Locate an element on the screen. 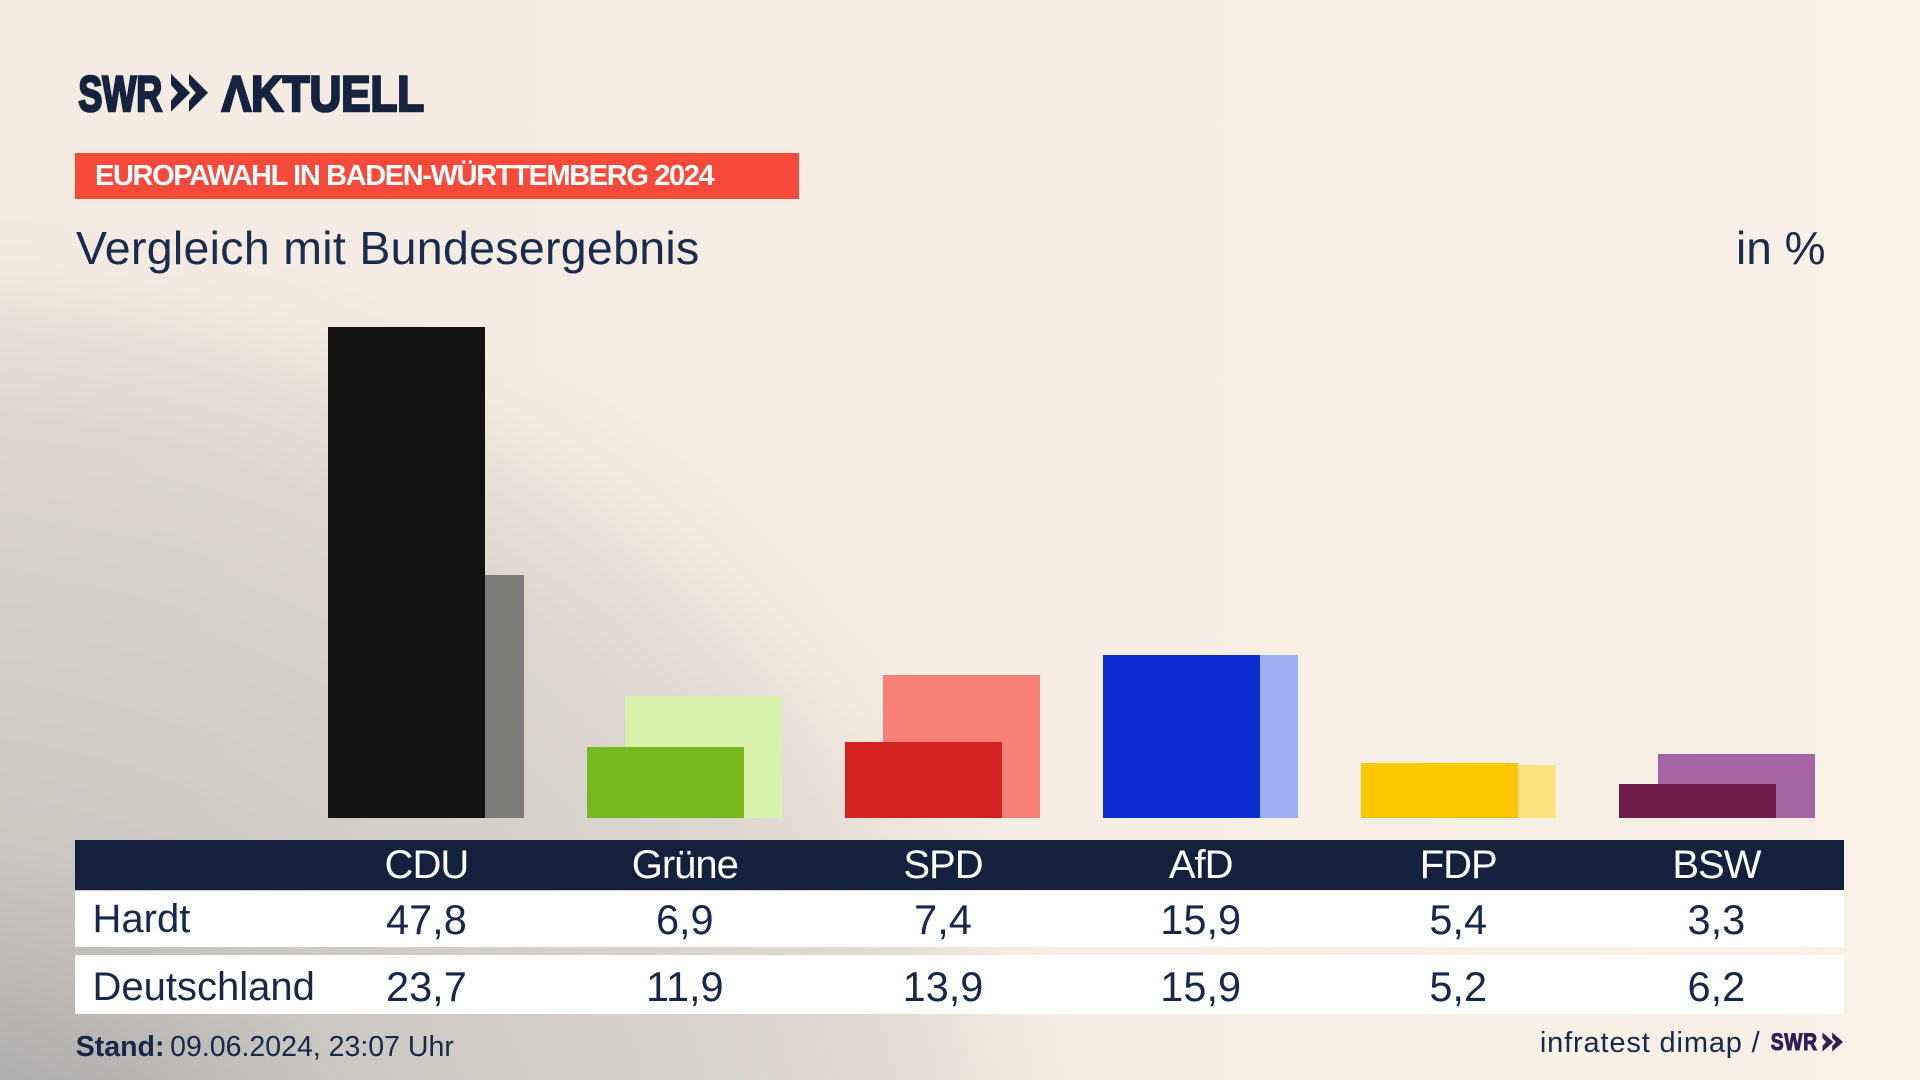 The height and width of the screenshot is (1080, 1920). svg-text: ΛKTUELL is located at coordinates (323, 95).